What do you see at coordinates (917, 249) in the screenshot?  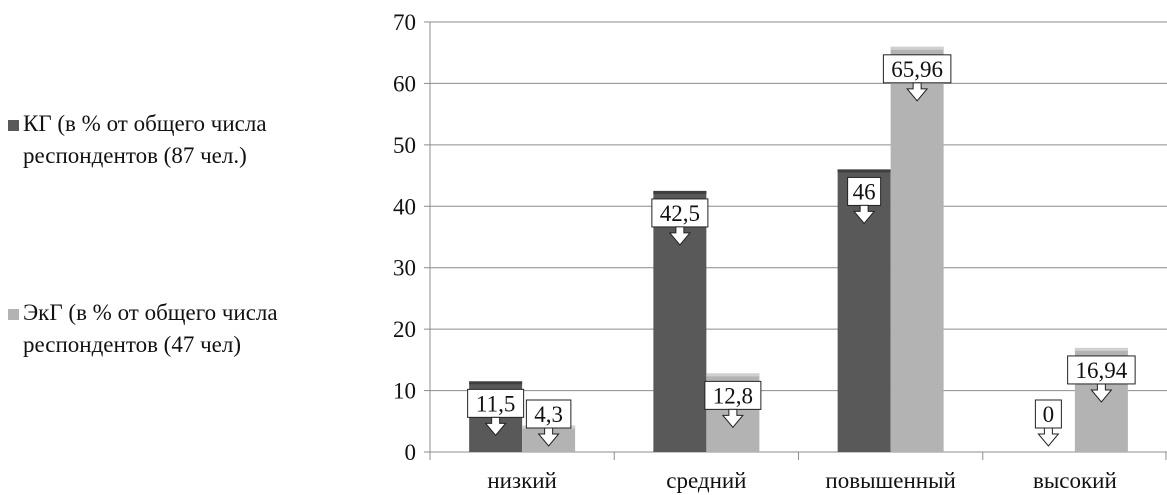 I see `bar` at bounding box center [917, 249].